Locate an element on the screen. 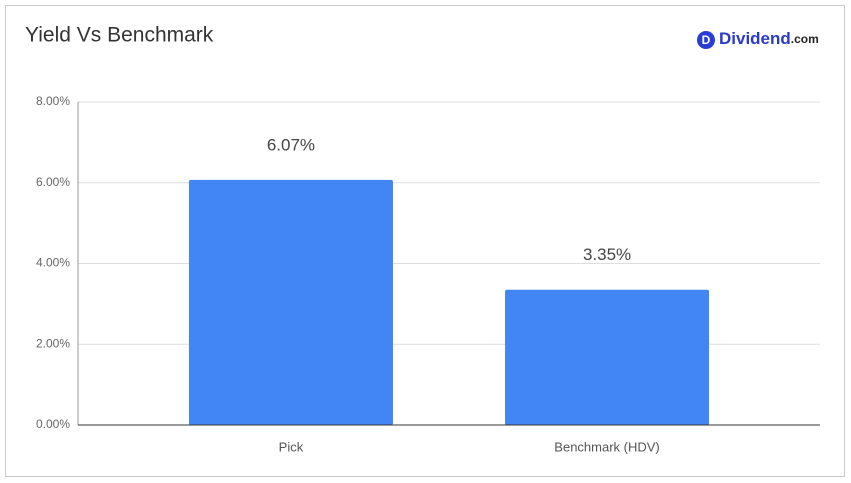 The height and width of the screenshot is (483, 851). value-label: 3.35% is located at coordinates (607, 254).